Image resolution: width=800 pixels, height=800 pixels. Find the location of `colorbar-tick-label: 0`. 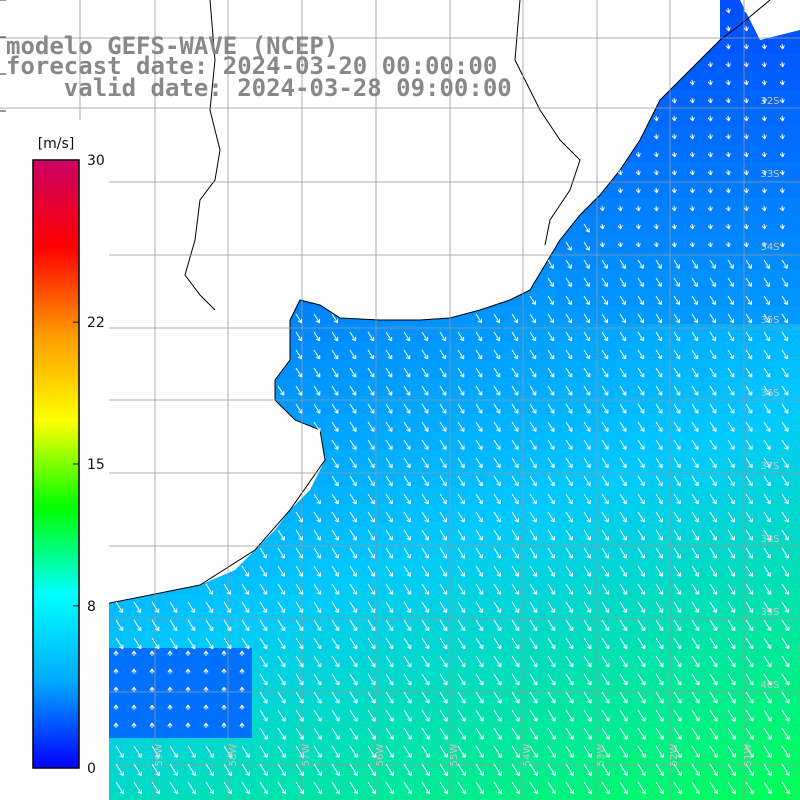

colorbar-tick-label: 0 is located at coordinates (91, 769).